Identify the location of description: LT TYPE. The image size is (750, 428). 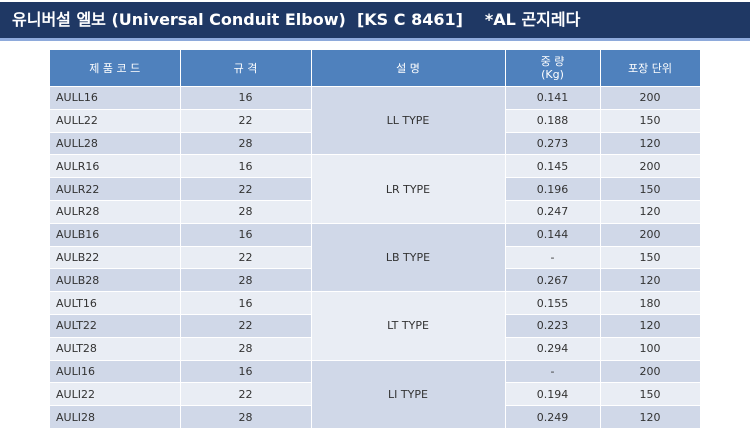
(408, 326).